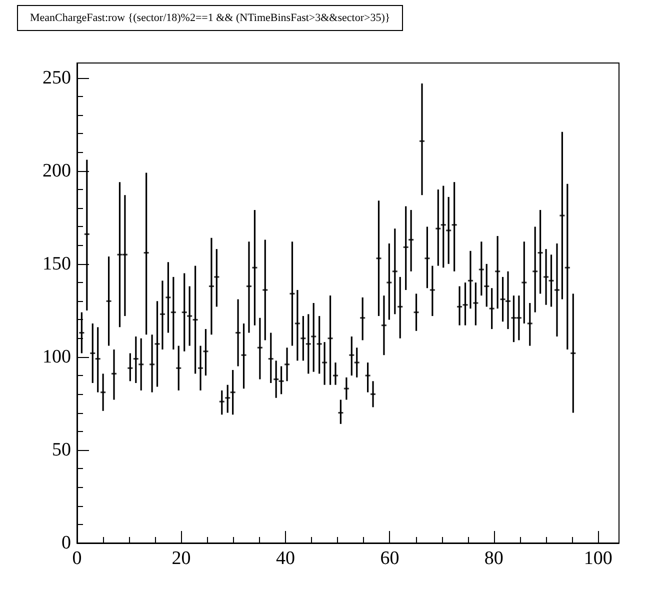  I want to click on y-tick-label: 250, so click(56, 77).